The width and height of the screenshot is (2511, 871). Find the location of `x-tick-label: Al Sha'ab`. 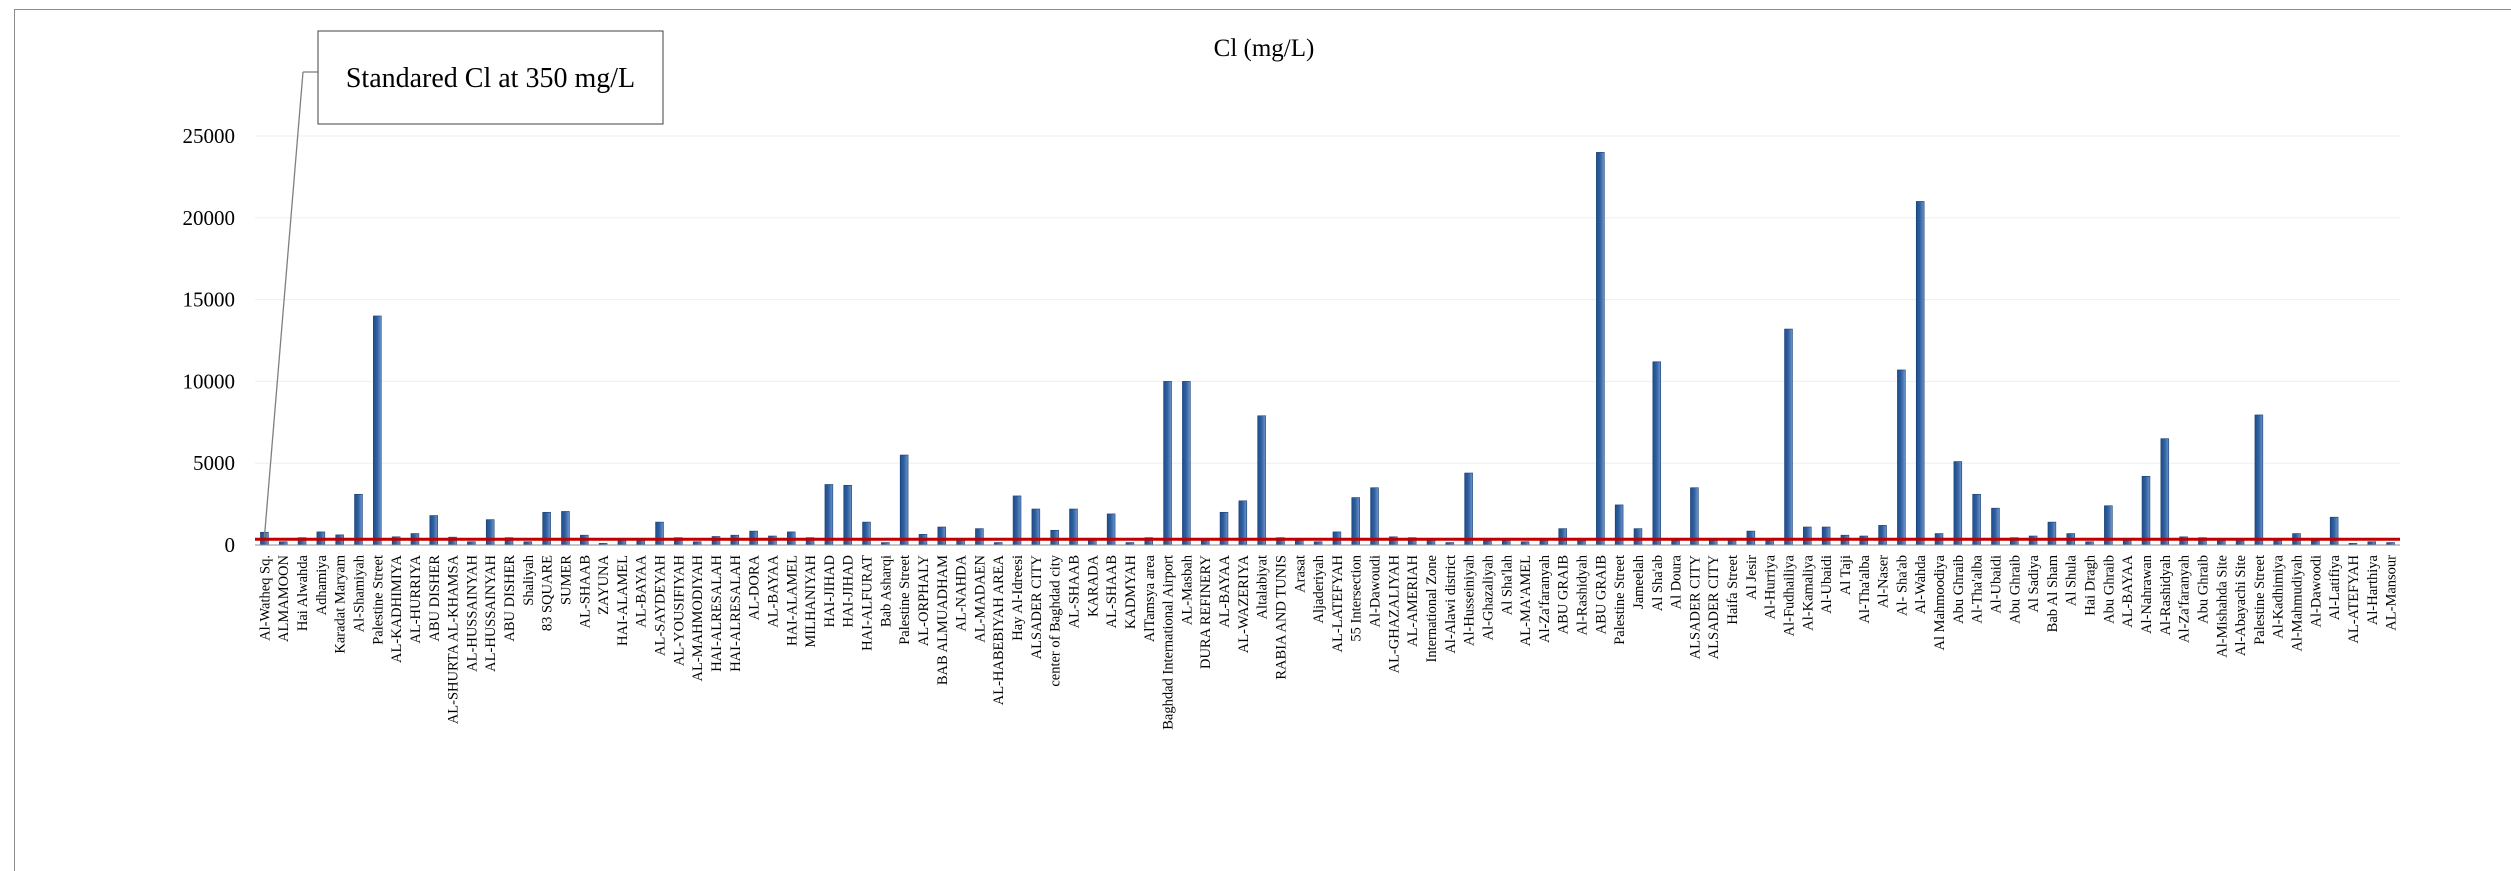

x-tick-label: Al Sha'ab is located at coordinates (1658, 583).